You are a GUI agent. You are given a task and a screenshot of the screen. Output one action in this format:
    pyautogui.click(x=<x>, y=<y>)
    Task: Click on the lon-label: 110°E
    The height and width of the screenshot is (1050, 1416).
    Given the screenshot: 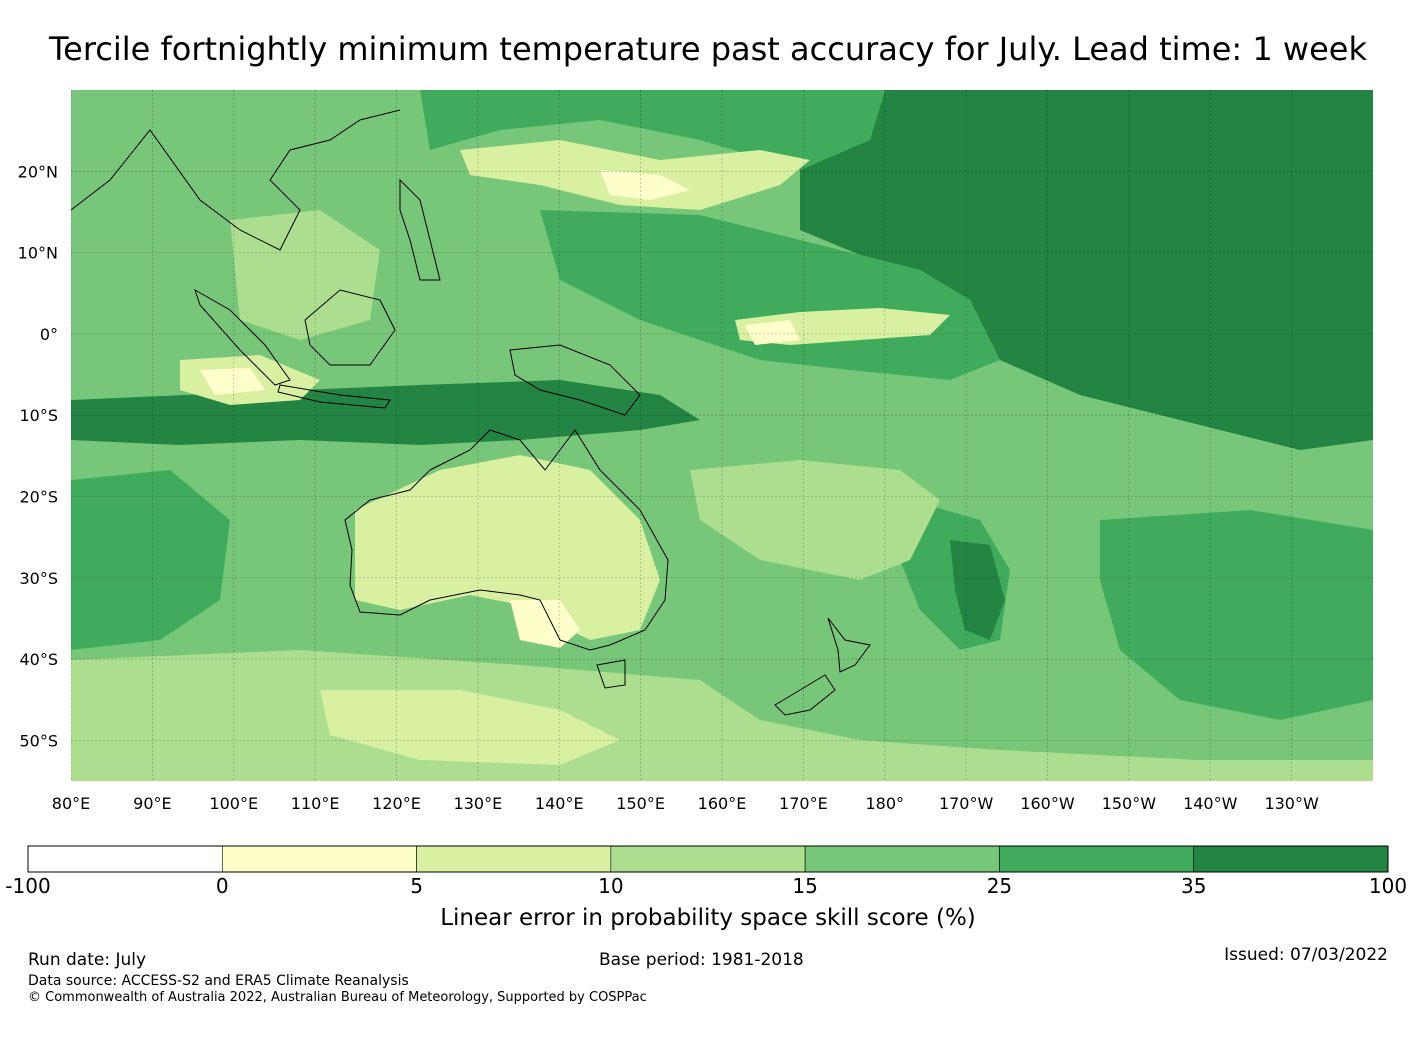 What is the action you would take?
    pyautogui.click(x=315, y=803)
    